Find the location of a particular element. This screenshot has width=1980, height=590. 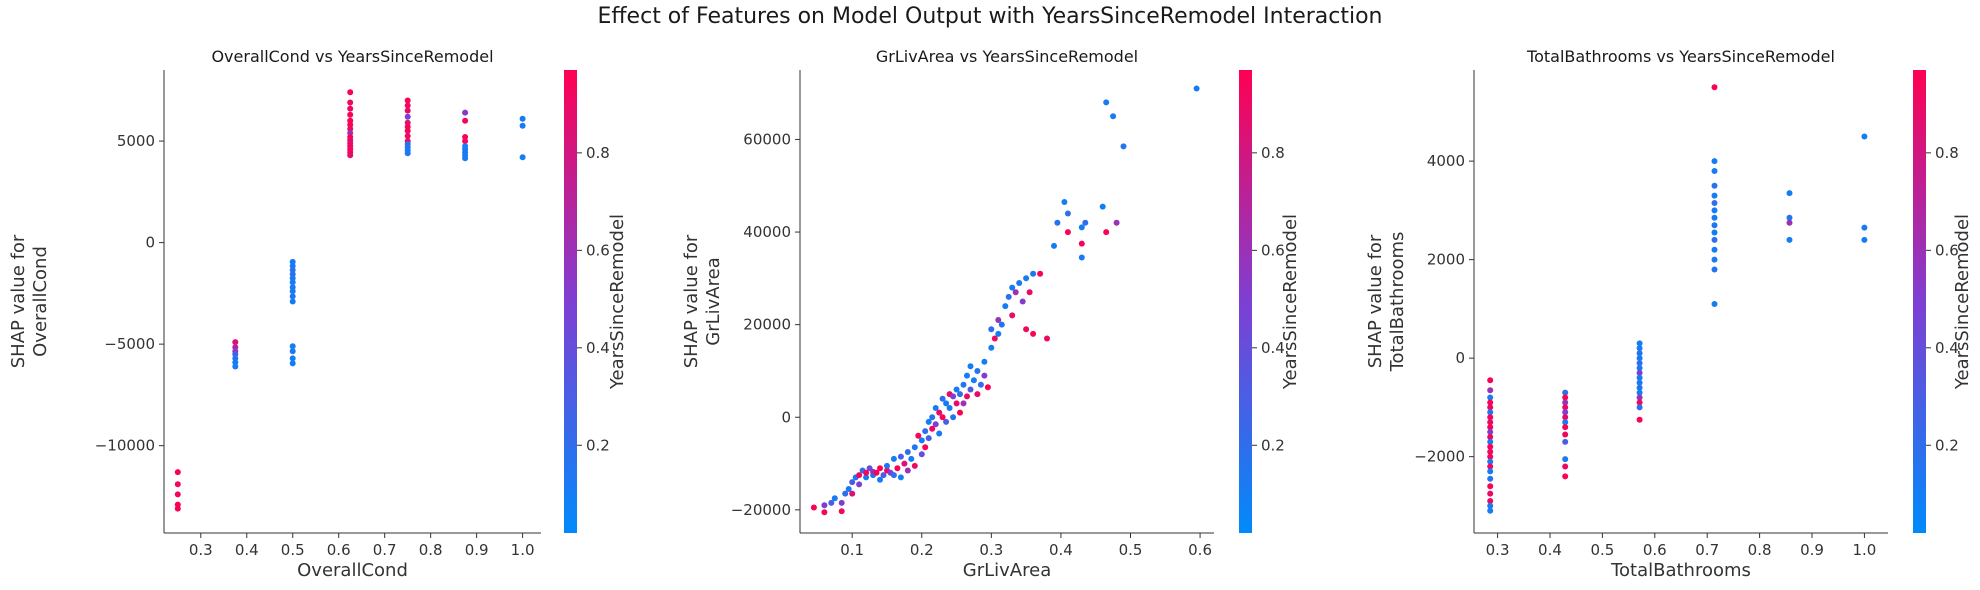

colorbar-tick-label: 0.2 is located at coordinates (598, 445).